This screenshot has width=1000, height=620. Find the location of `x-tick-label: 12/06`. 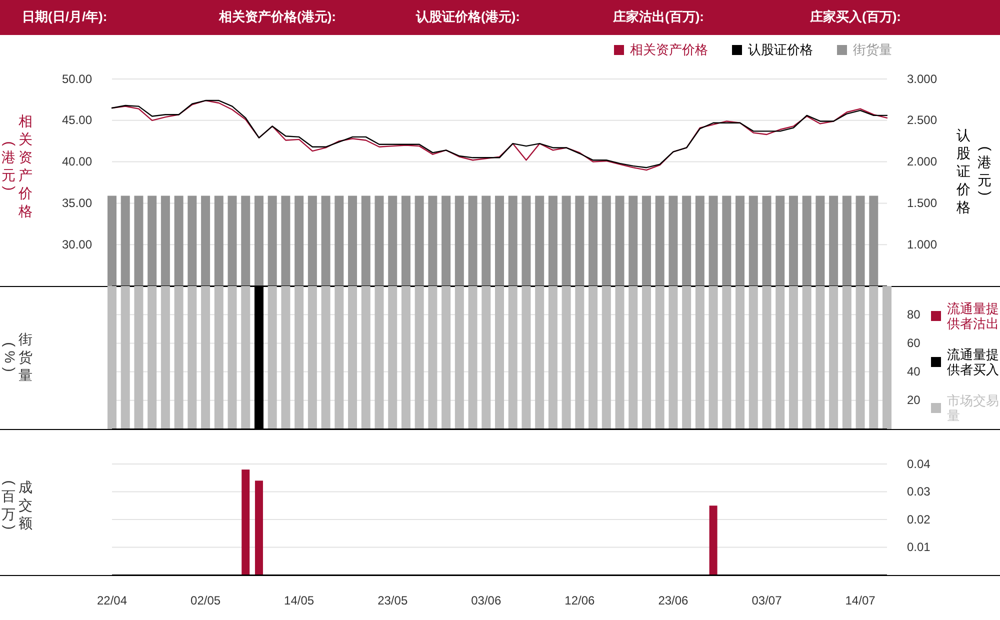

x-tick-label: 12/06 is located at coordinates (580, 601).